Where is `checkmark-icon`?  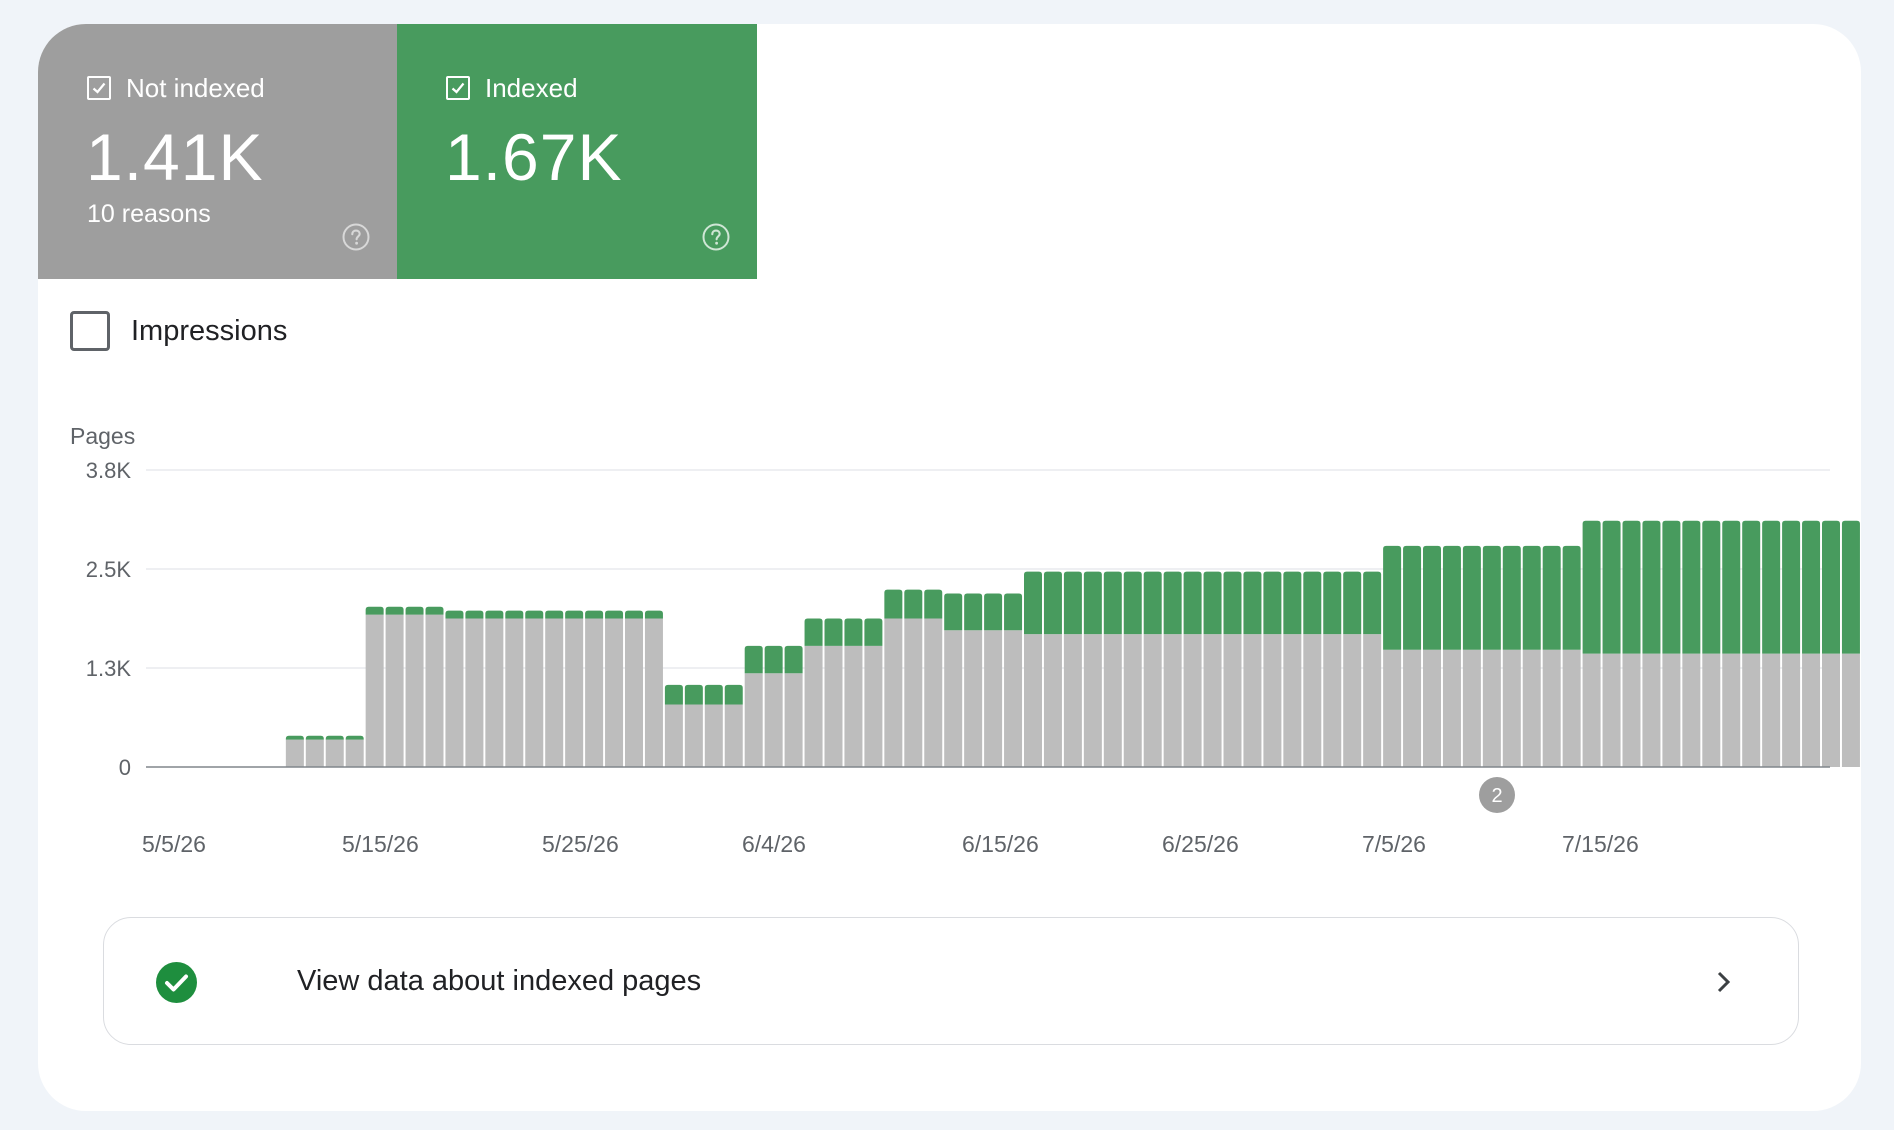
checkmark-icon is located at coordinates (458, 88).